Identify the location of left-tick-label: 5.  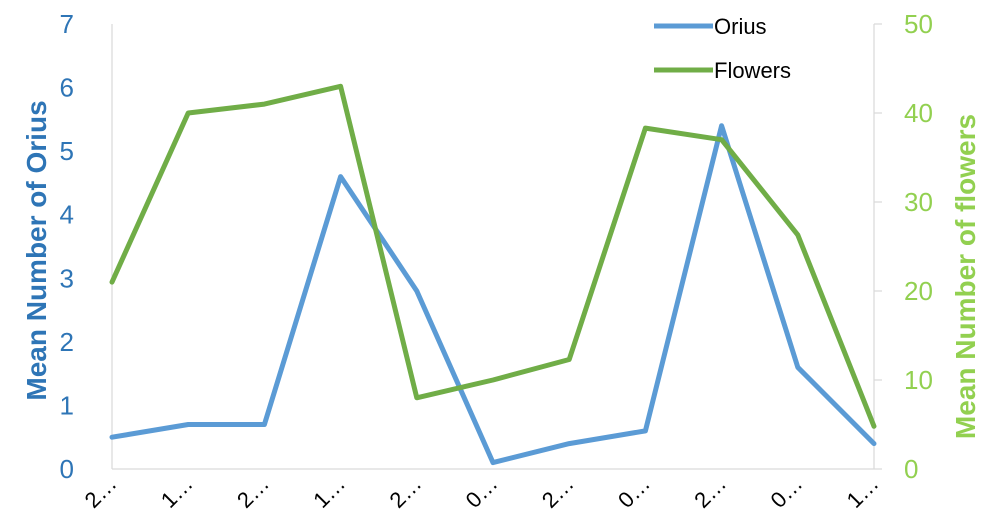
(67, 151).